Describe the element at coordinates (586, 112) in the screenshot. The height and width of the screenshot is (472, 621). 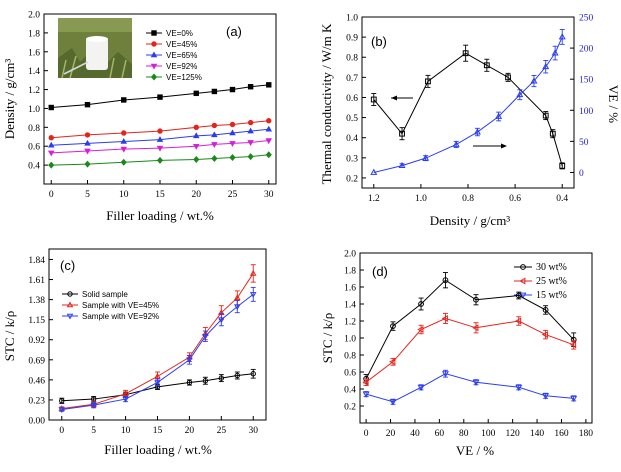
I see `panel-b-ytick-right-label: 100` at that location.